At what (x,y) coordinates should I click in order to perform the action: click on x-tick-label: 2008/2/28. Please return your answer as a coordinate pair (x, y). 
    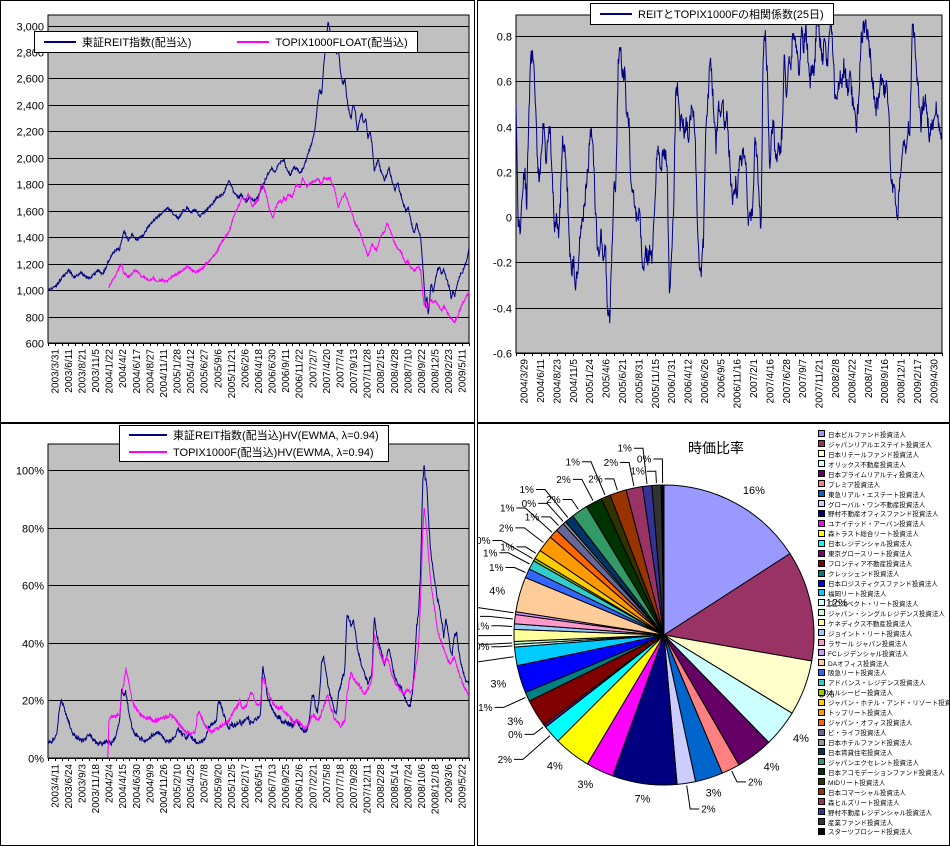
    Looking at the image, I should click on (381, 786).